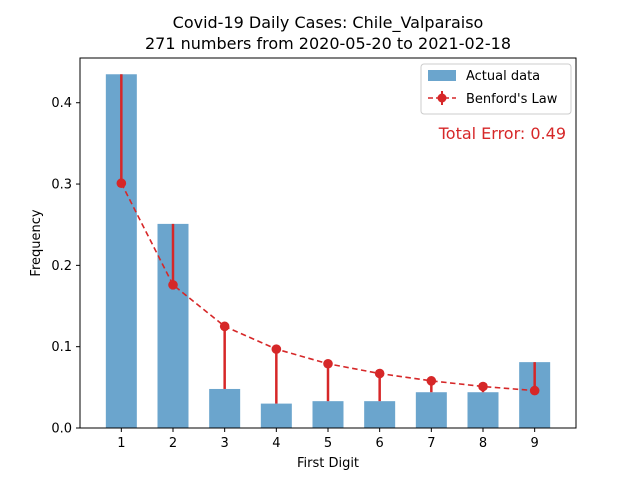 The image size is (640, 480). I want to click on x-axis-label: First Digit, so click(328, 463).